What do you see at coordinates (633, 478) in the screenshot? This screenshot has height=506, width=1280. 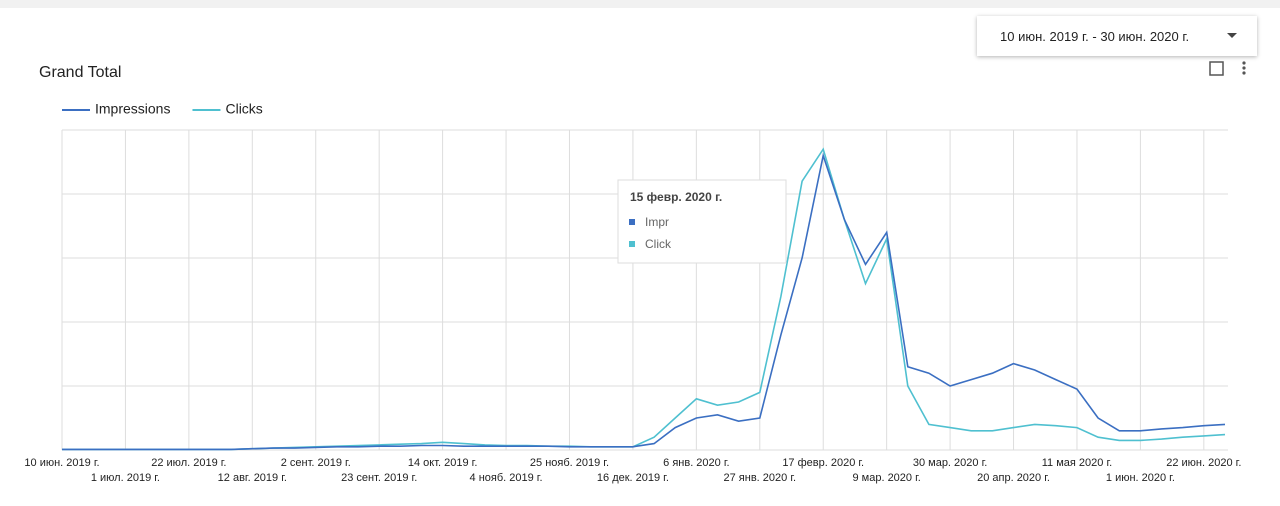 I see `x-tick-label: 16 дек. 2019 г.` at bounding box center [633, 478].